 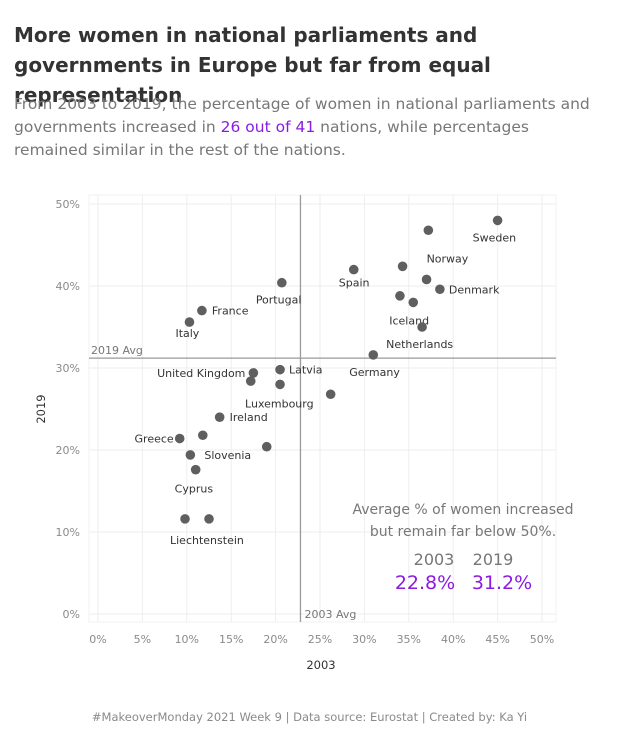 I want to click on point-label: Latvia, so click(x=306, y=370).